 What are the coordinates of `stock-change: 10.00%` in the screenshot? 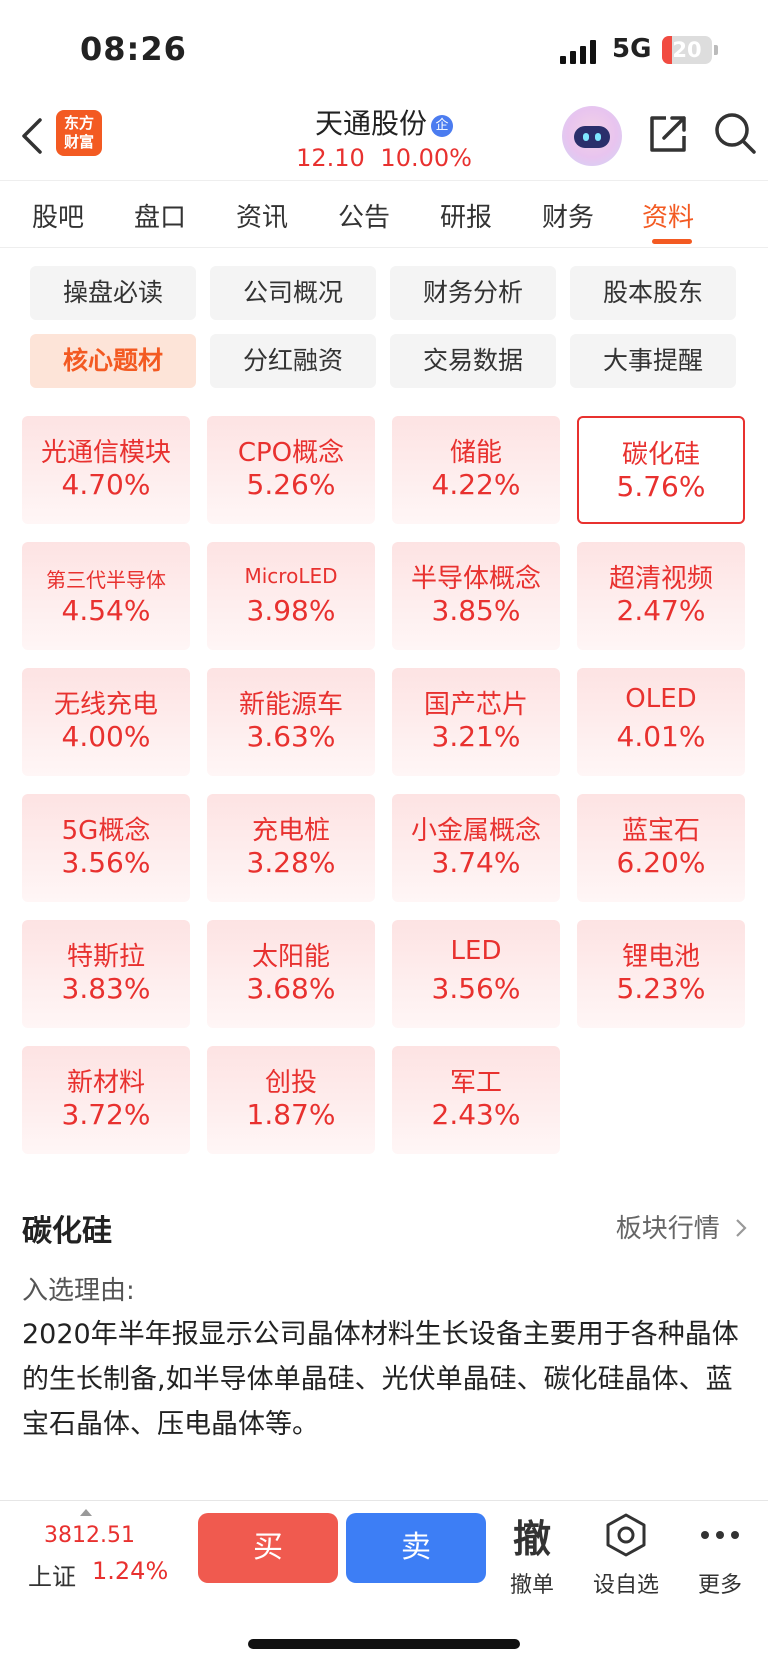 It's located at (426, 158).